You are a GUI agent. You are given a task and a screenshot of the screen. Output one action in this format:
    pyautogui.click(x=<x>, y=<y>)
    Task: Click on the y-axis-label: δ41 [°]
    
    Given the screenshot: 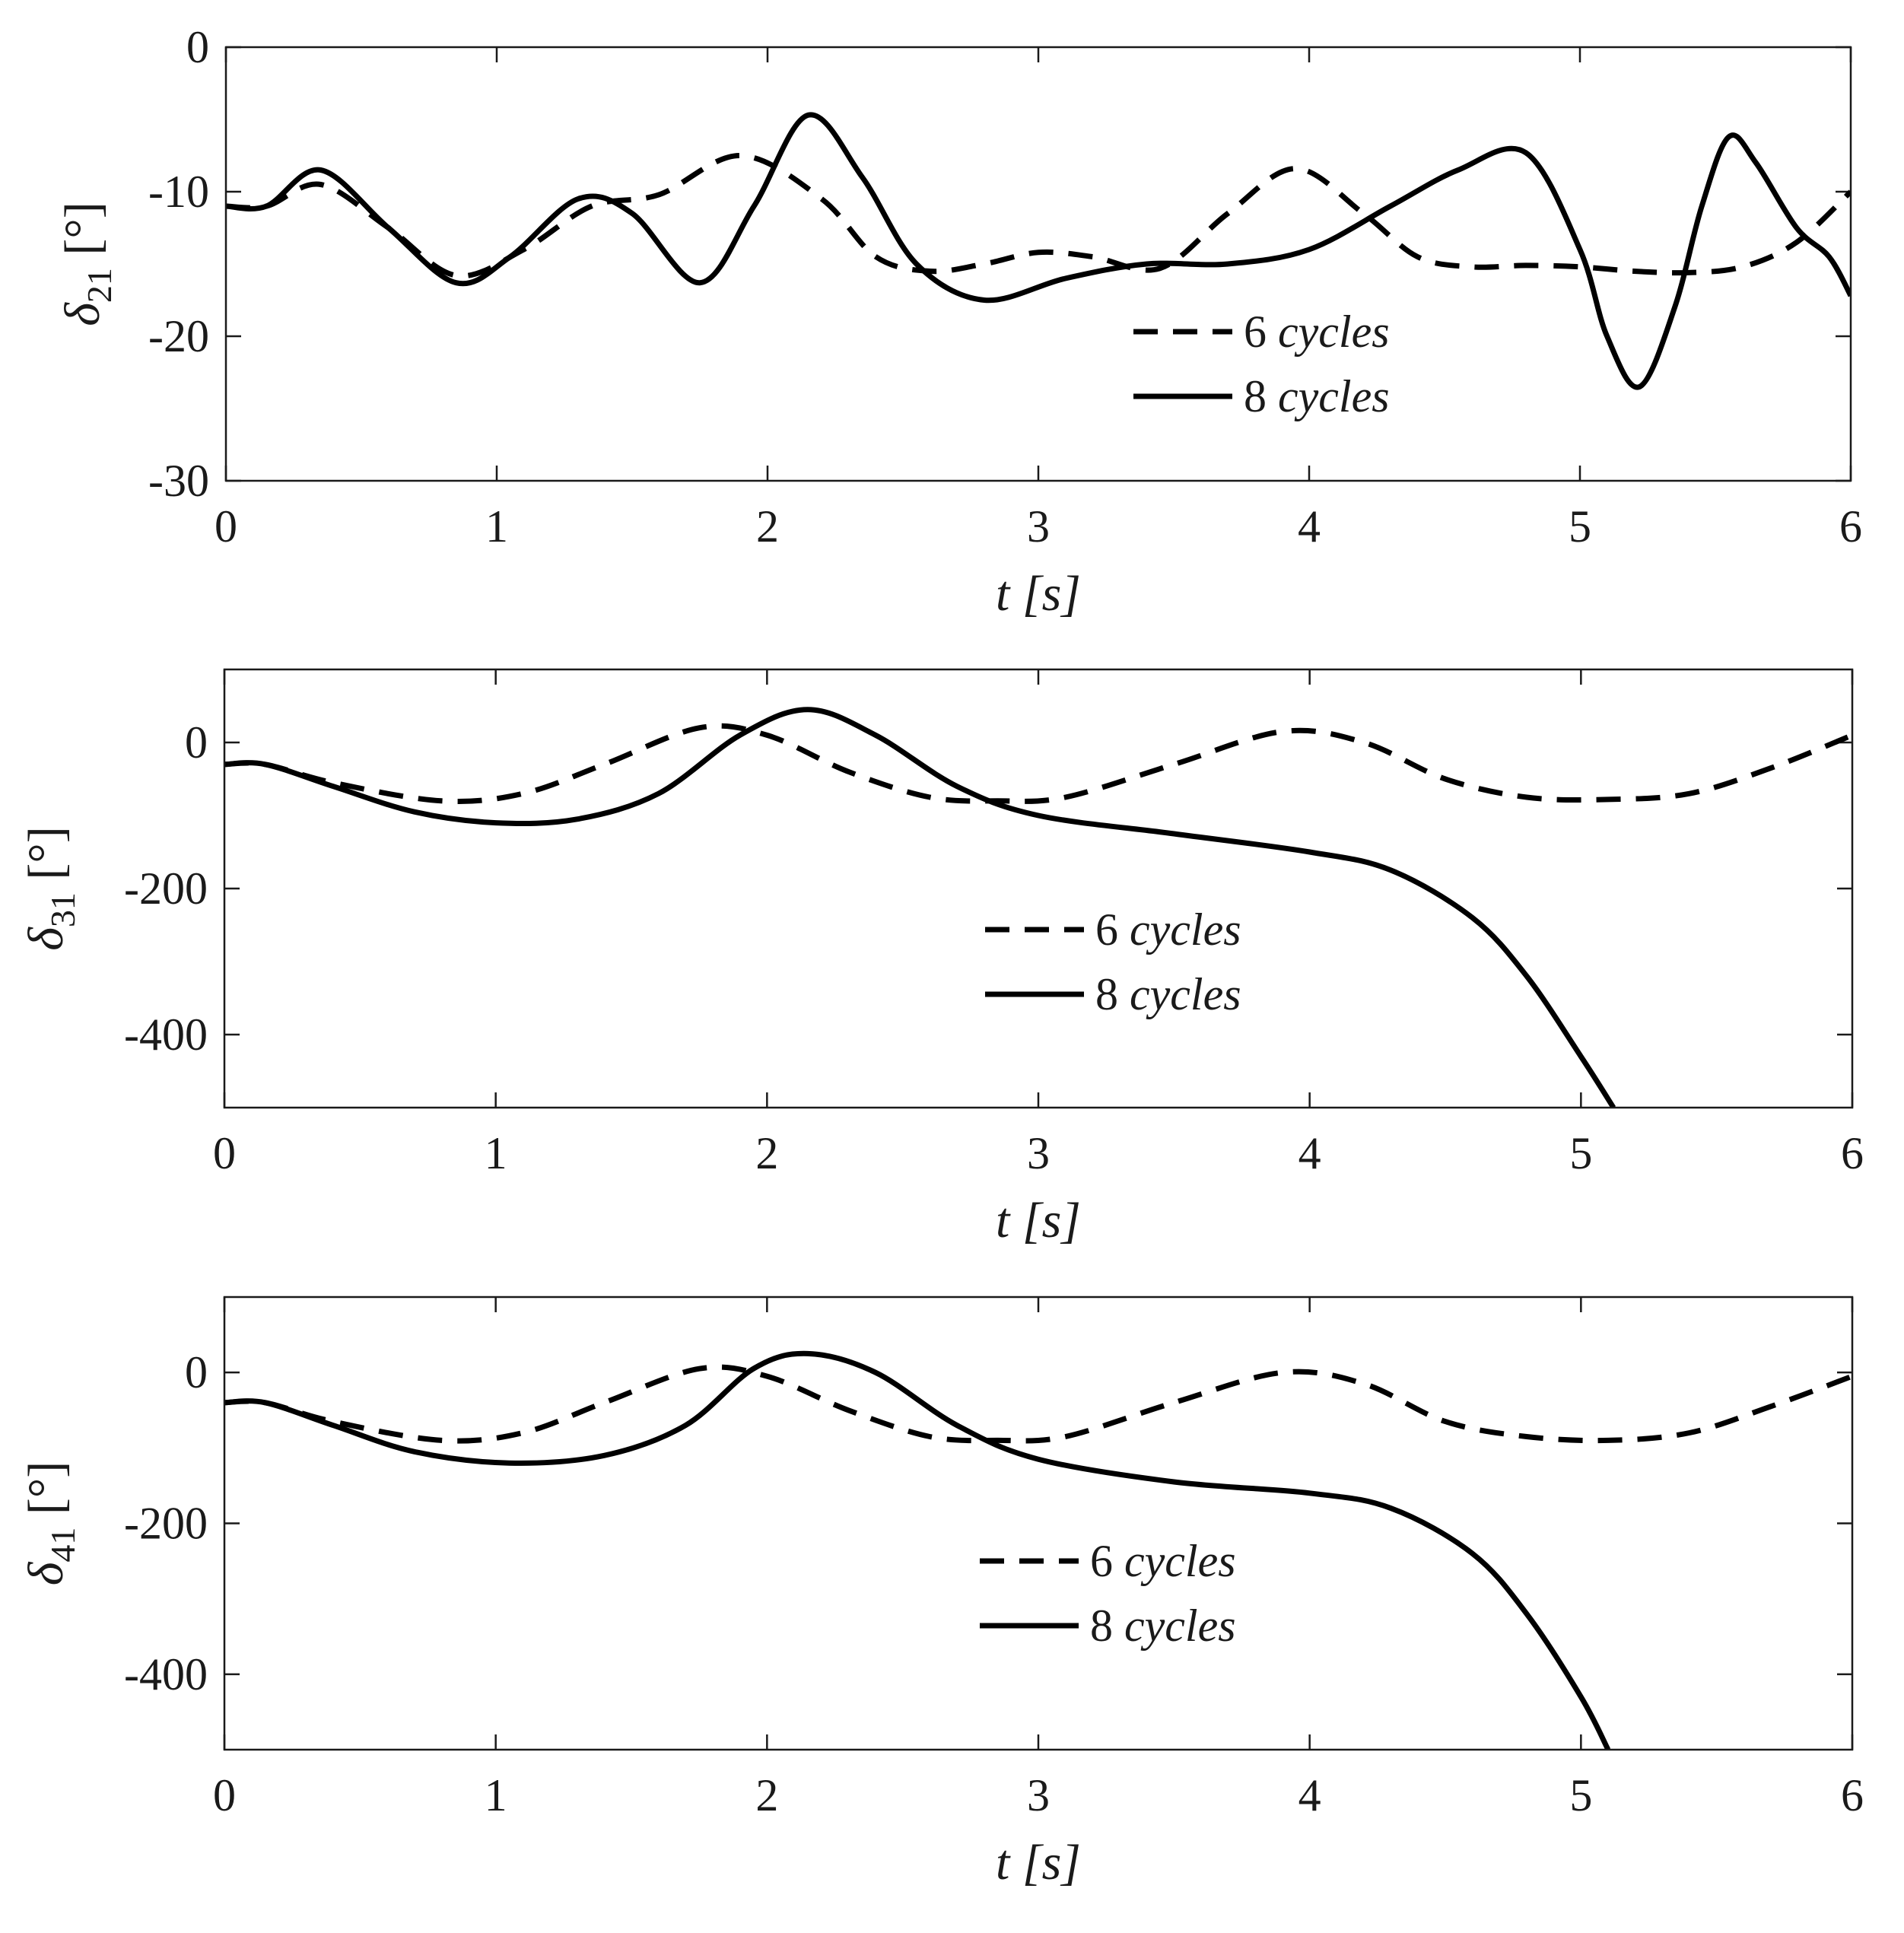 What is the action you would take?
    pyautogui.click(x=50, y=1523)
    